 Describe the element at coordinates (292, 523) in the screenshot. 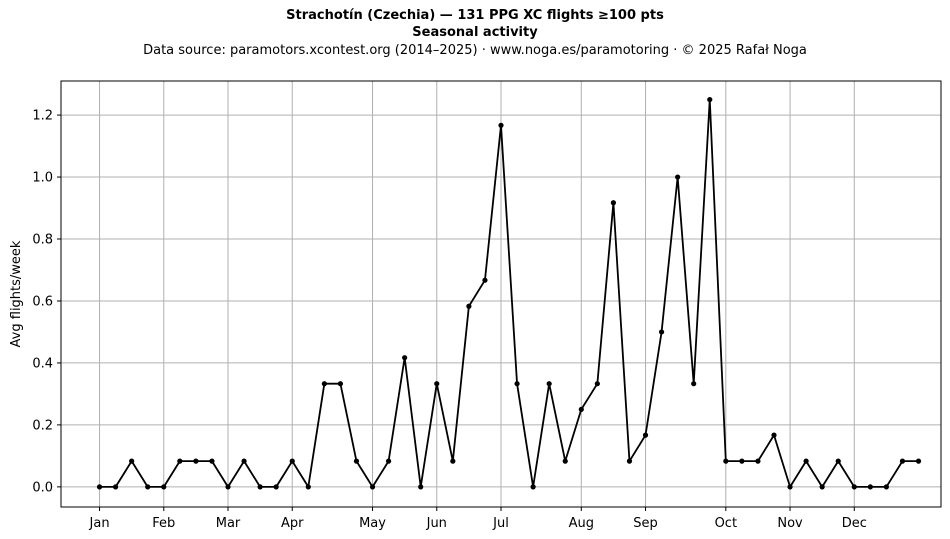

I see `x-tick-label: Apr` at that location.